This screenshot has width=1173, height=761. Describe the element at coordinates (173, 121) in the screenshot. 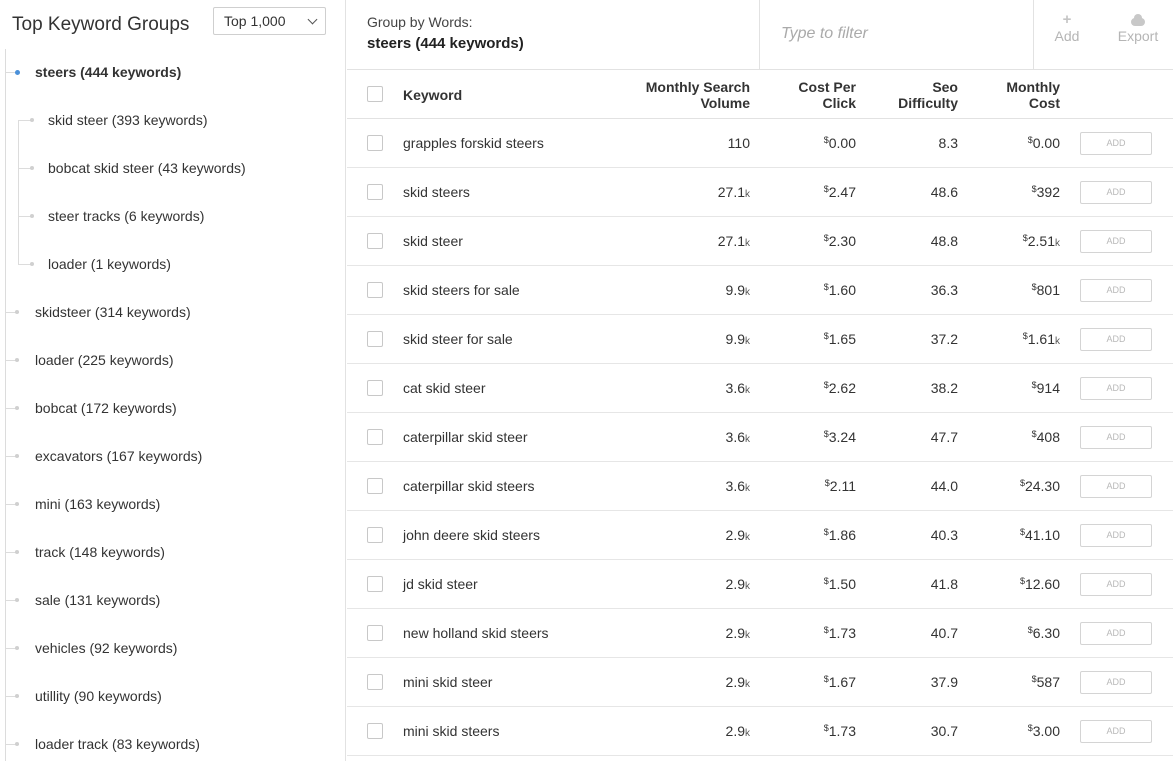

I see `keyword-group-item: skid steer (393 keywords)` at that location.